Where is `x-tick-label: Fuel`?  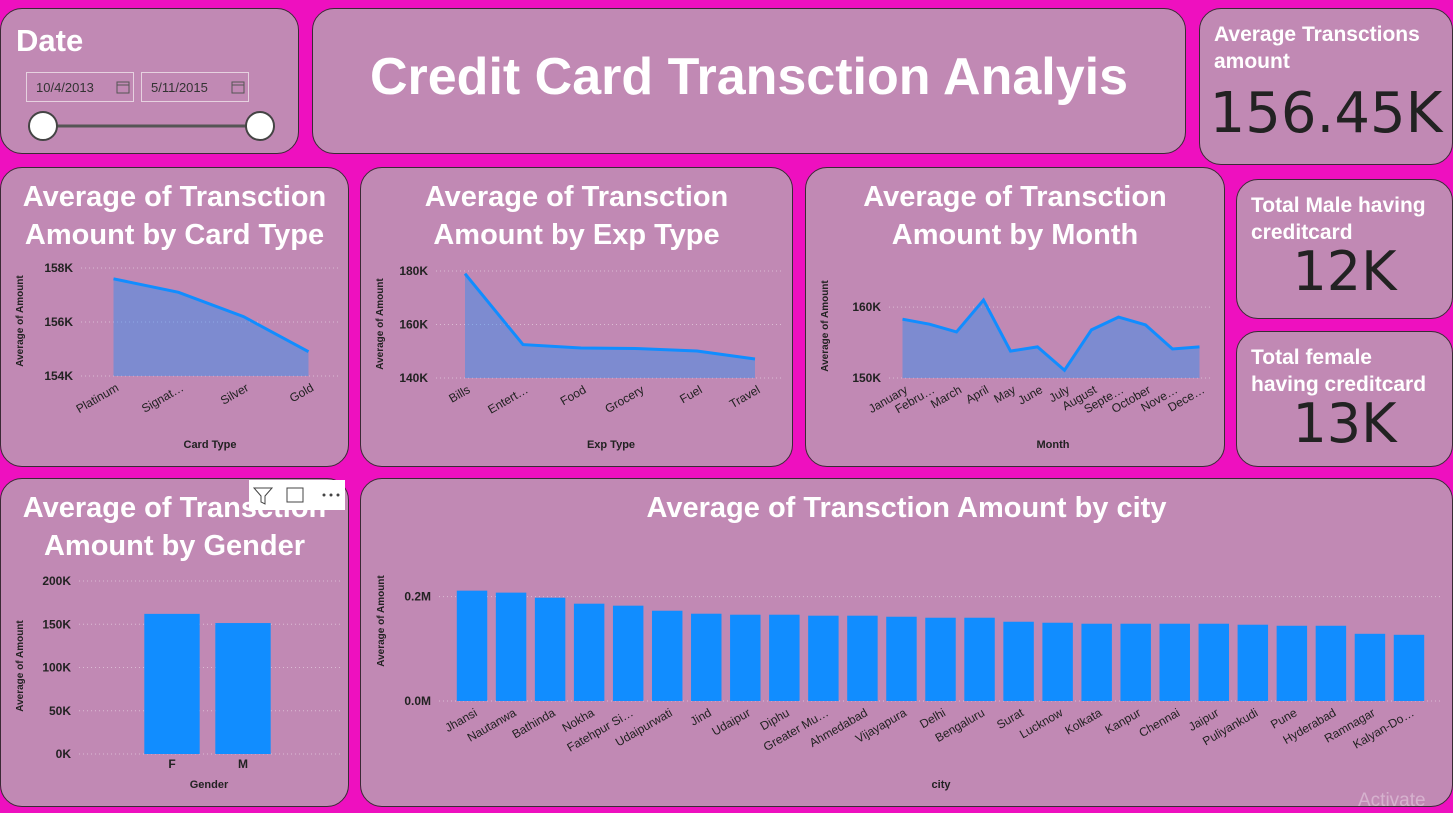 x-tick-label: Fuel is located at coordinates (690, 394).